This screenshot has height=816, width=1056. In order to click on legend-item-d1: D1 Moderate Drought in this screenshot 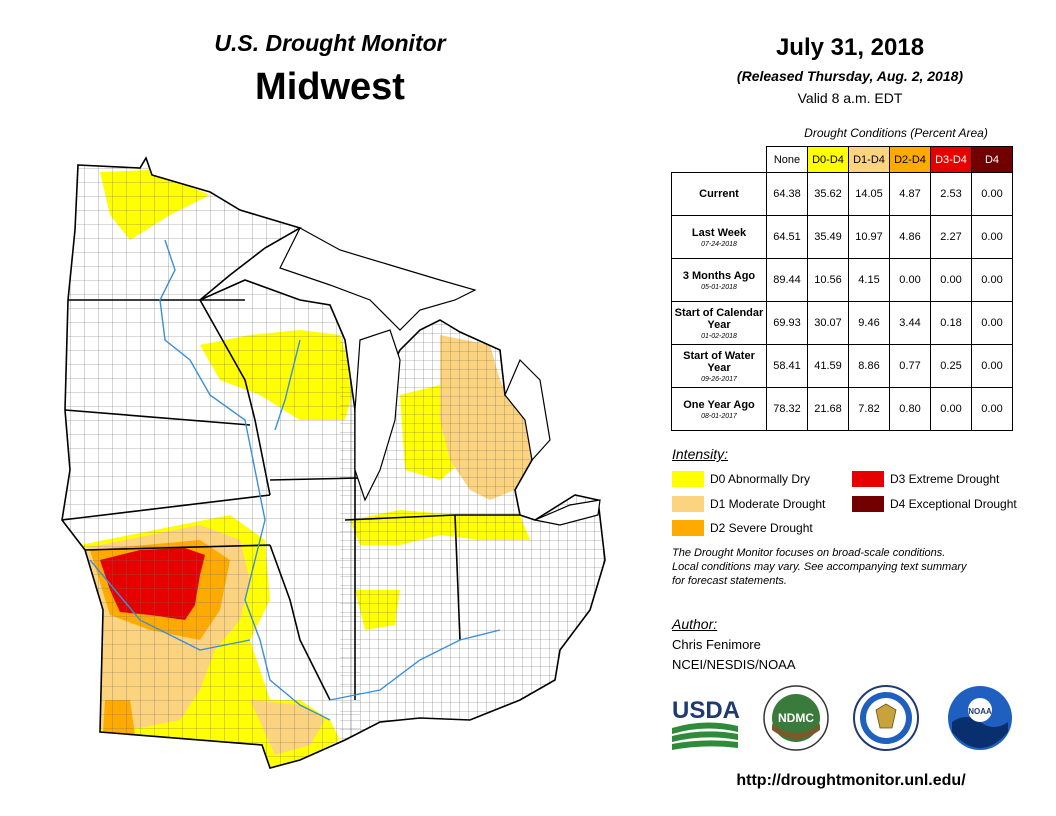, I will do `click(748, 504)`.